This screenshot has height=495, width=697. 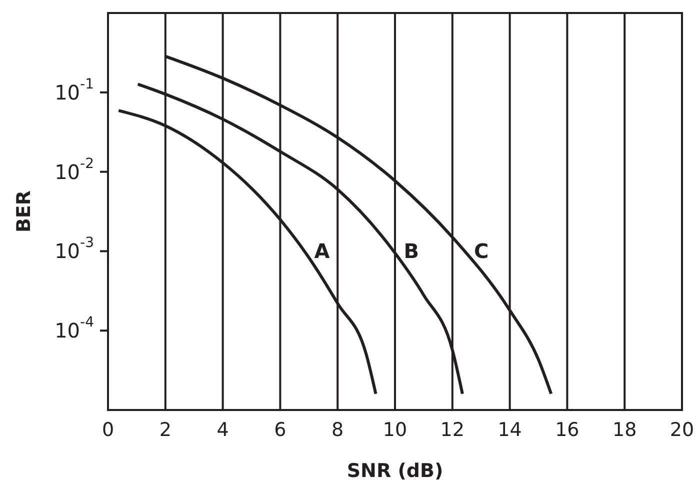 What do you see at coordinates (395, 430) in the screenshot?
I see `x-tick-label: 10` at bounding box center [395, 430].